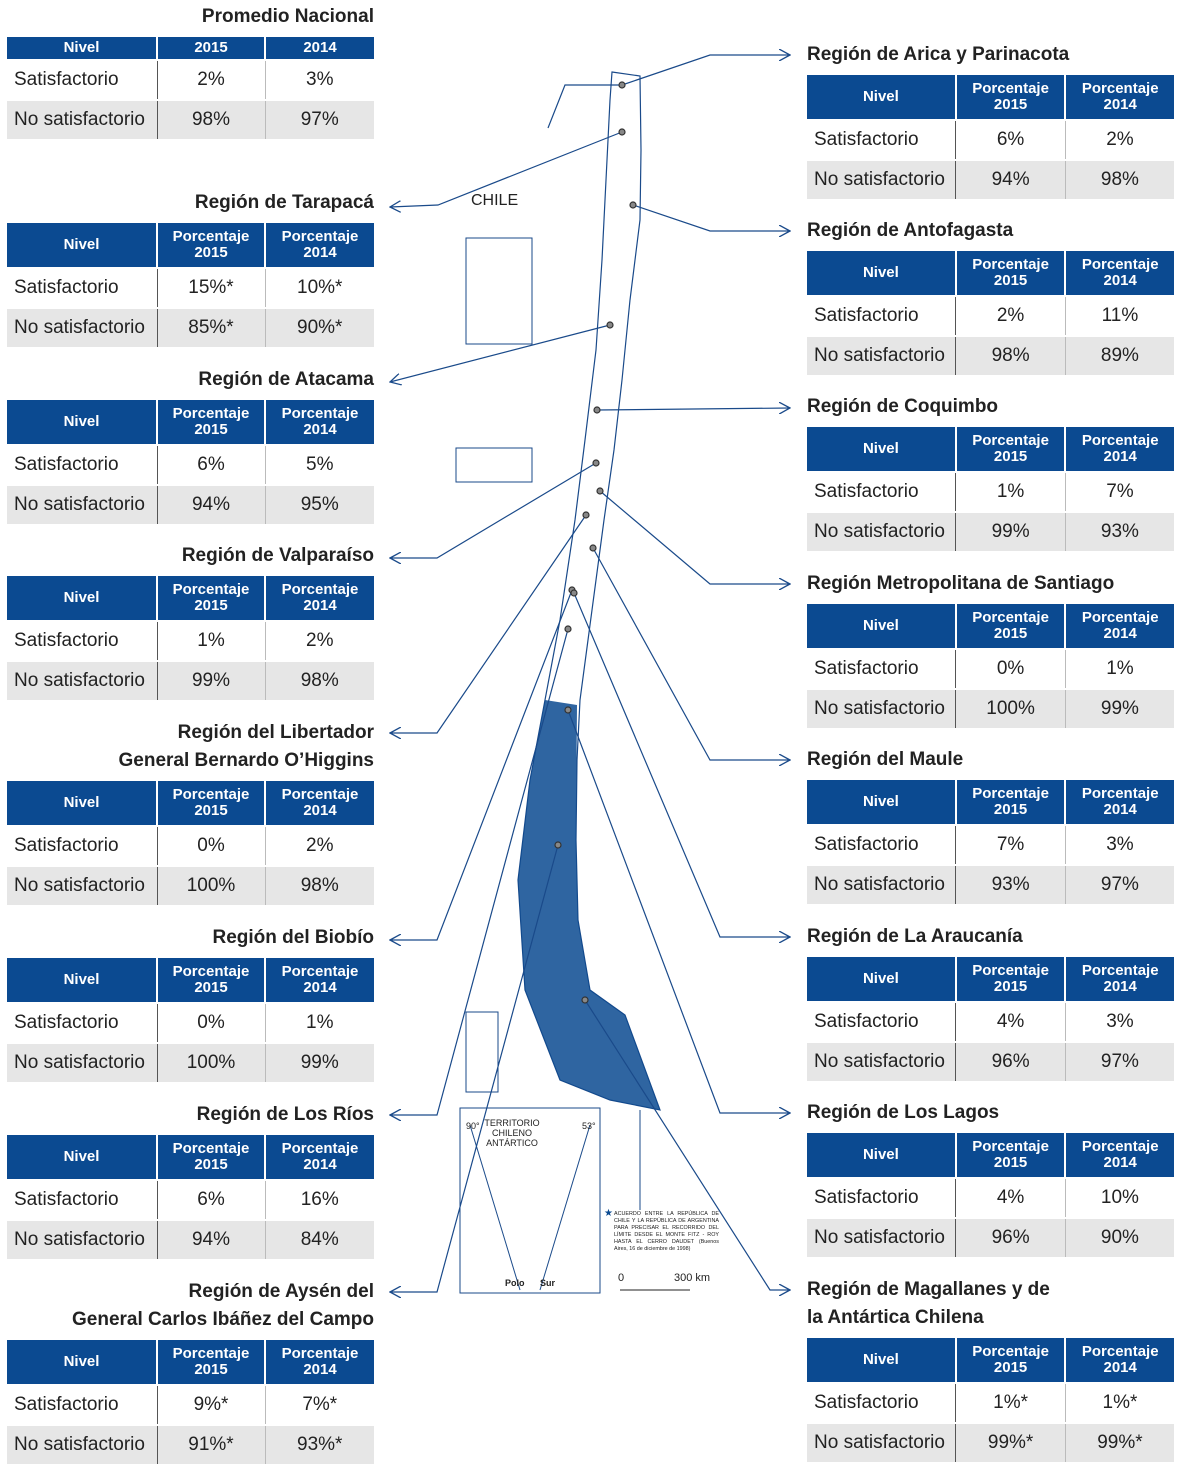 Image resolution: width=1177 pixels, height=1464 pixels. I want to click on data-row: No satisfactorio 96% 90%, so click(990, 1237).